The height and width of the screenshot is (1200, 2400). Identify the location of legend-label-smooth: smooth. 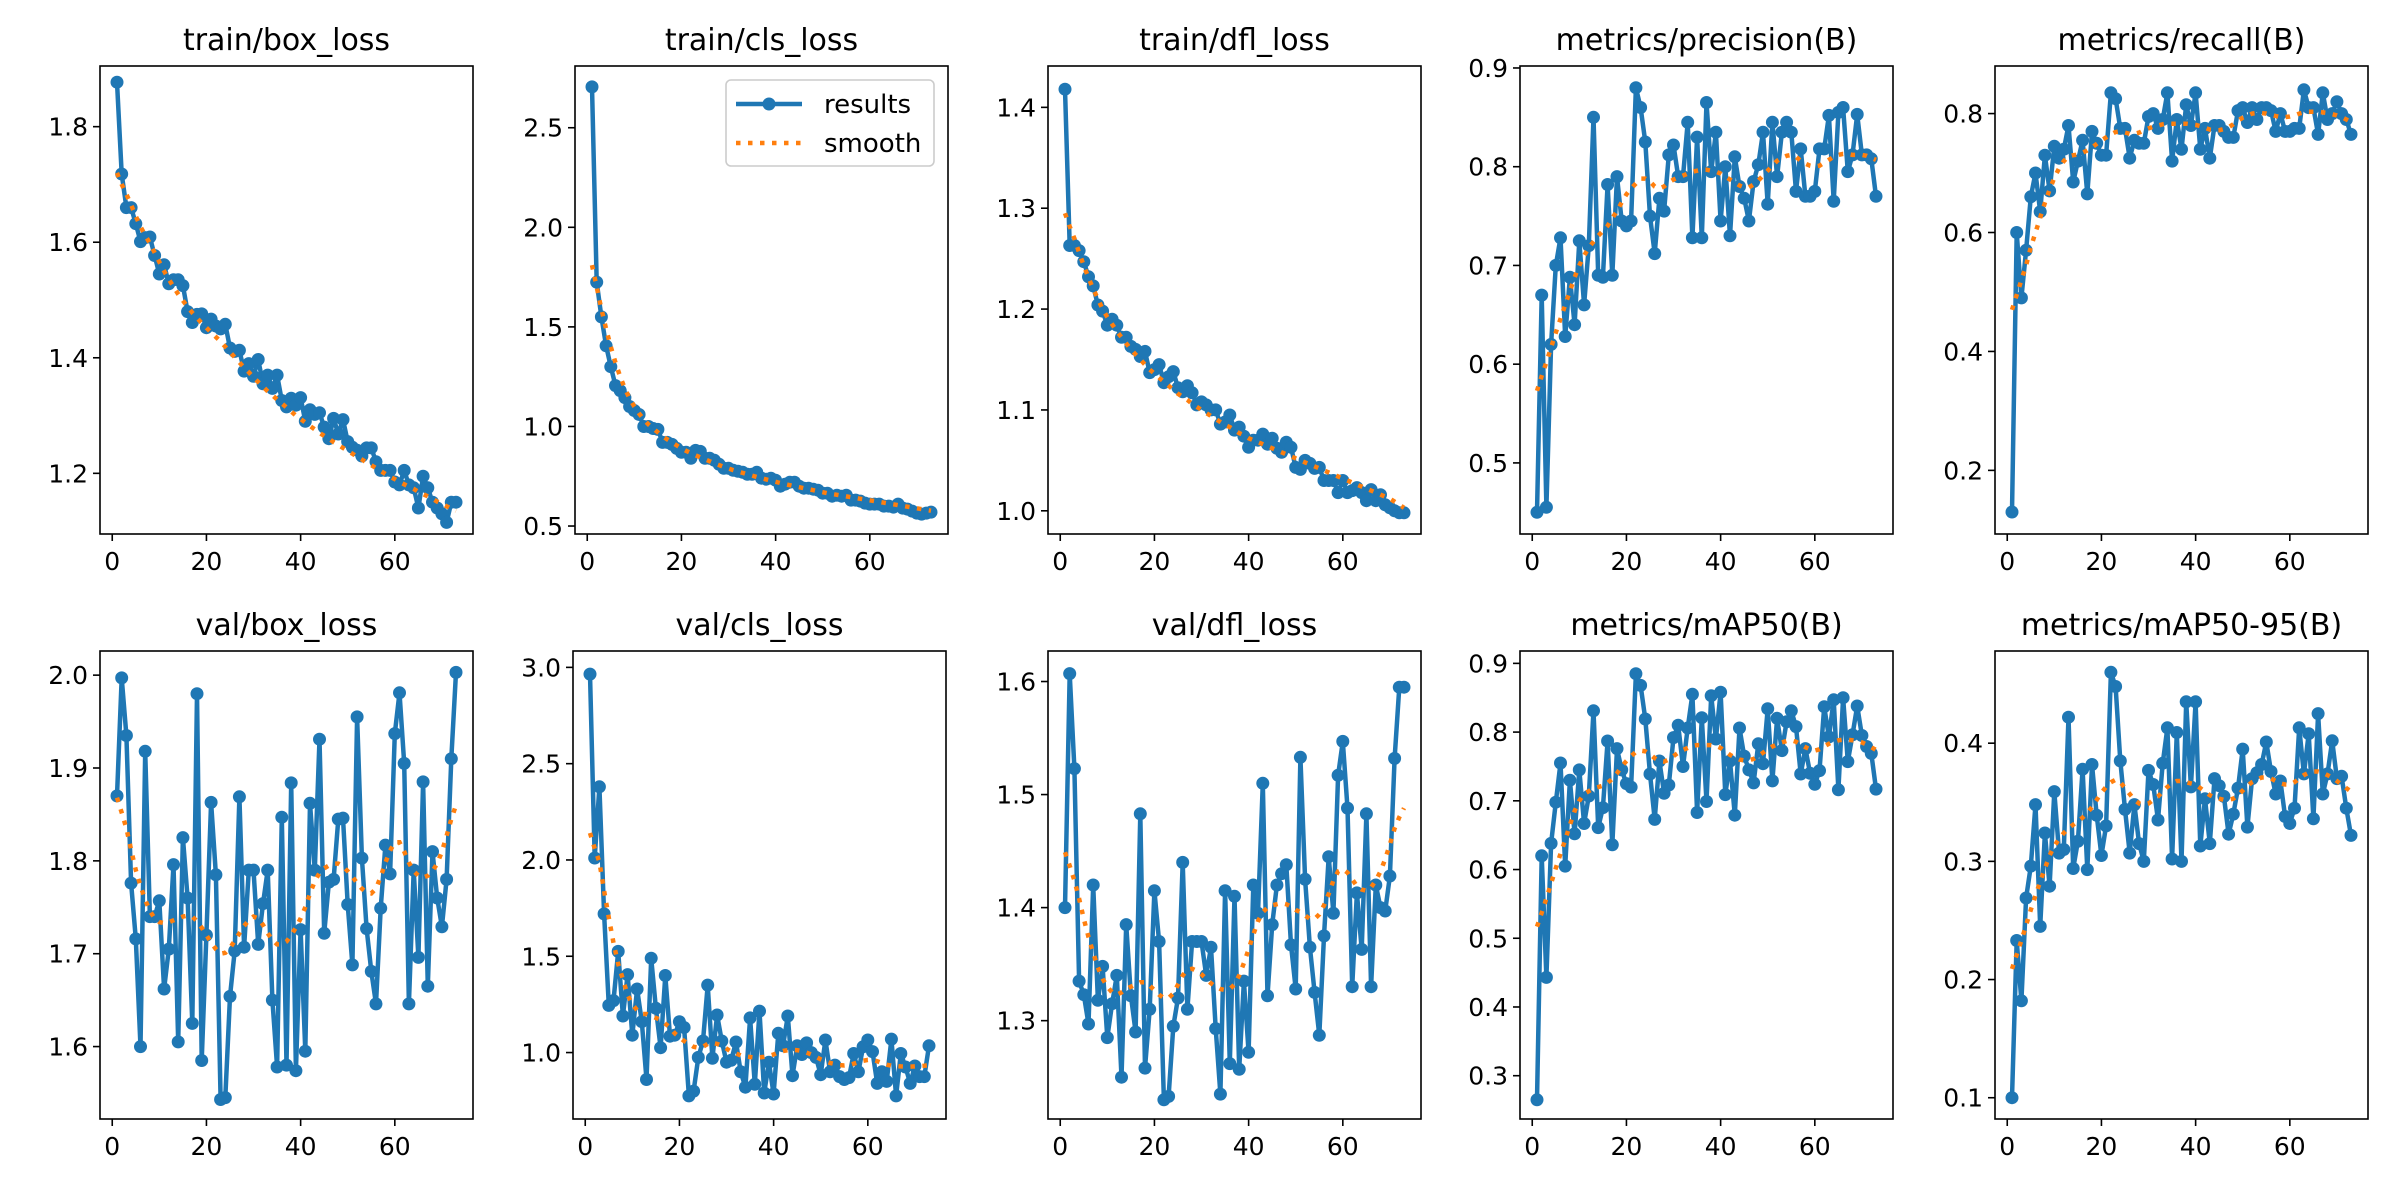
(872, 144).